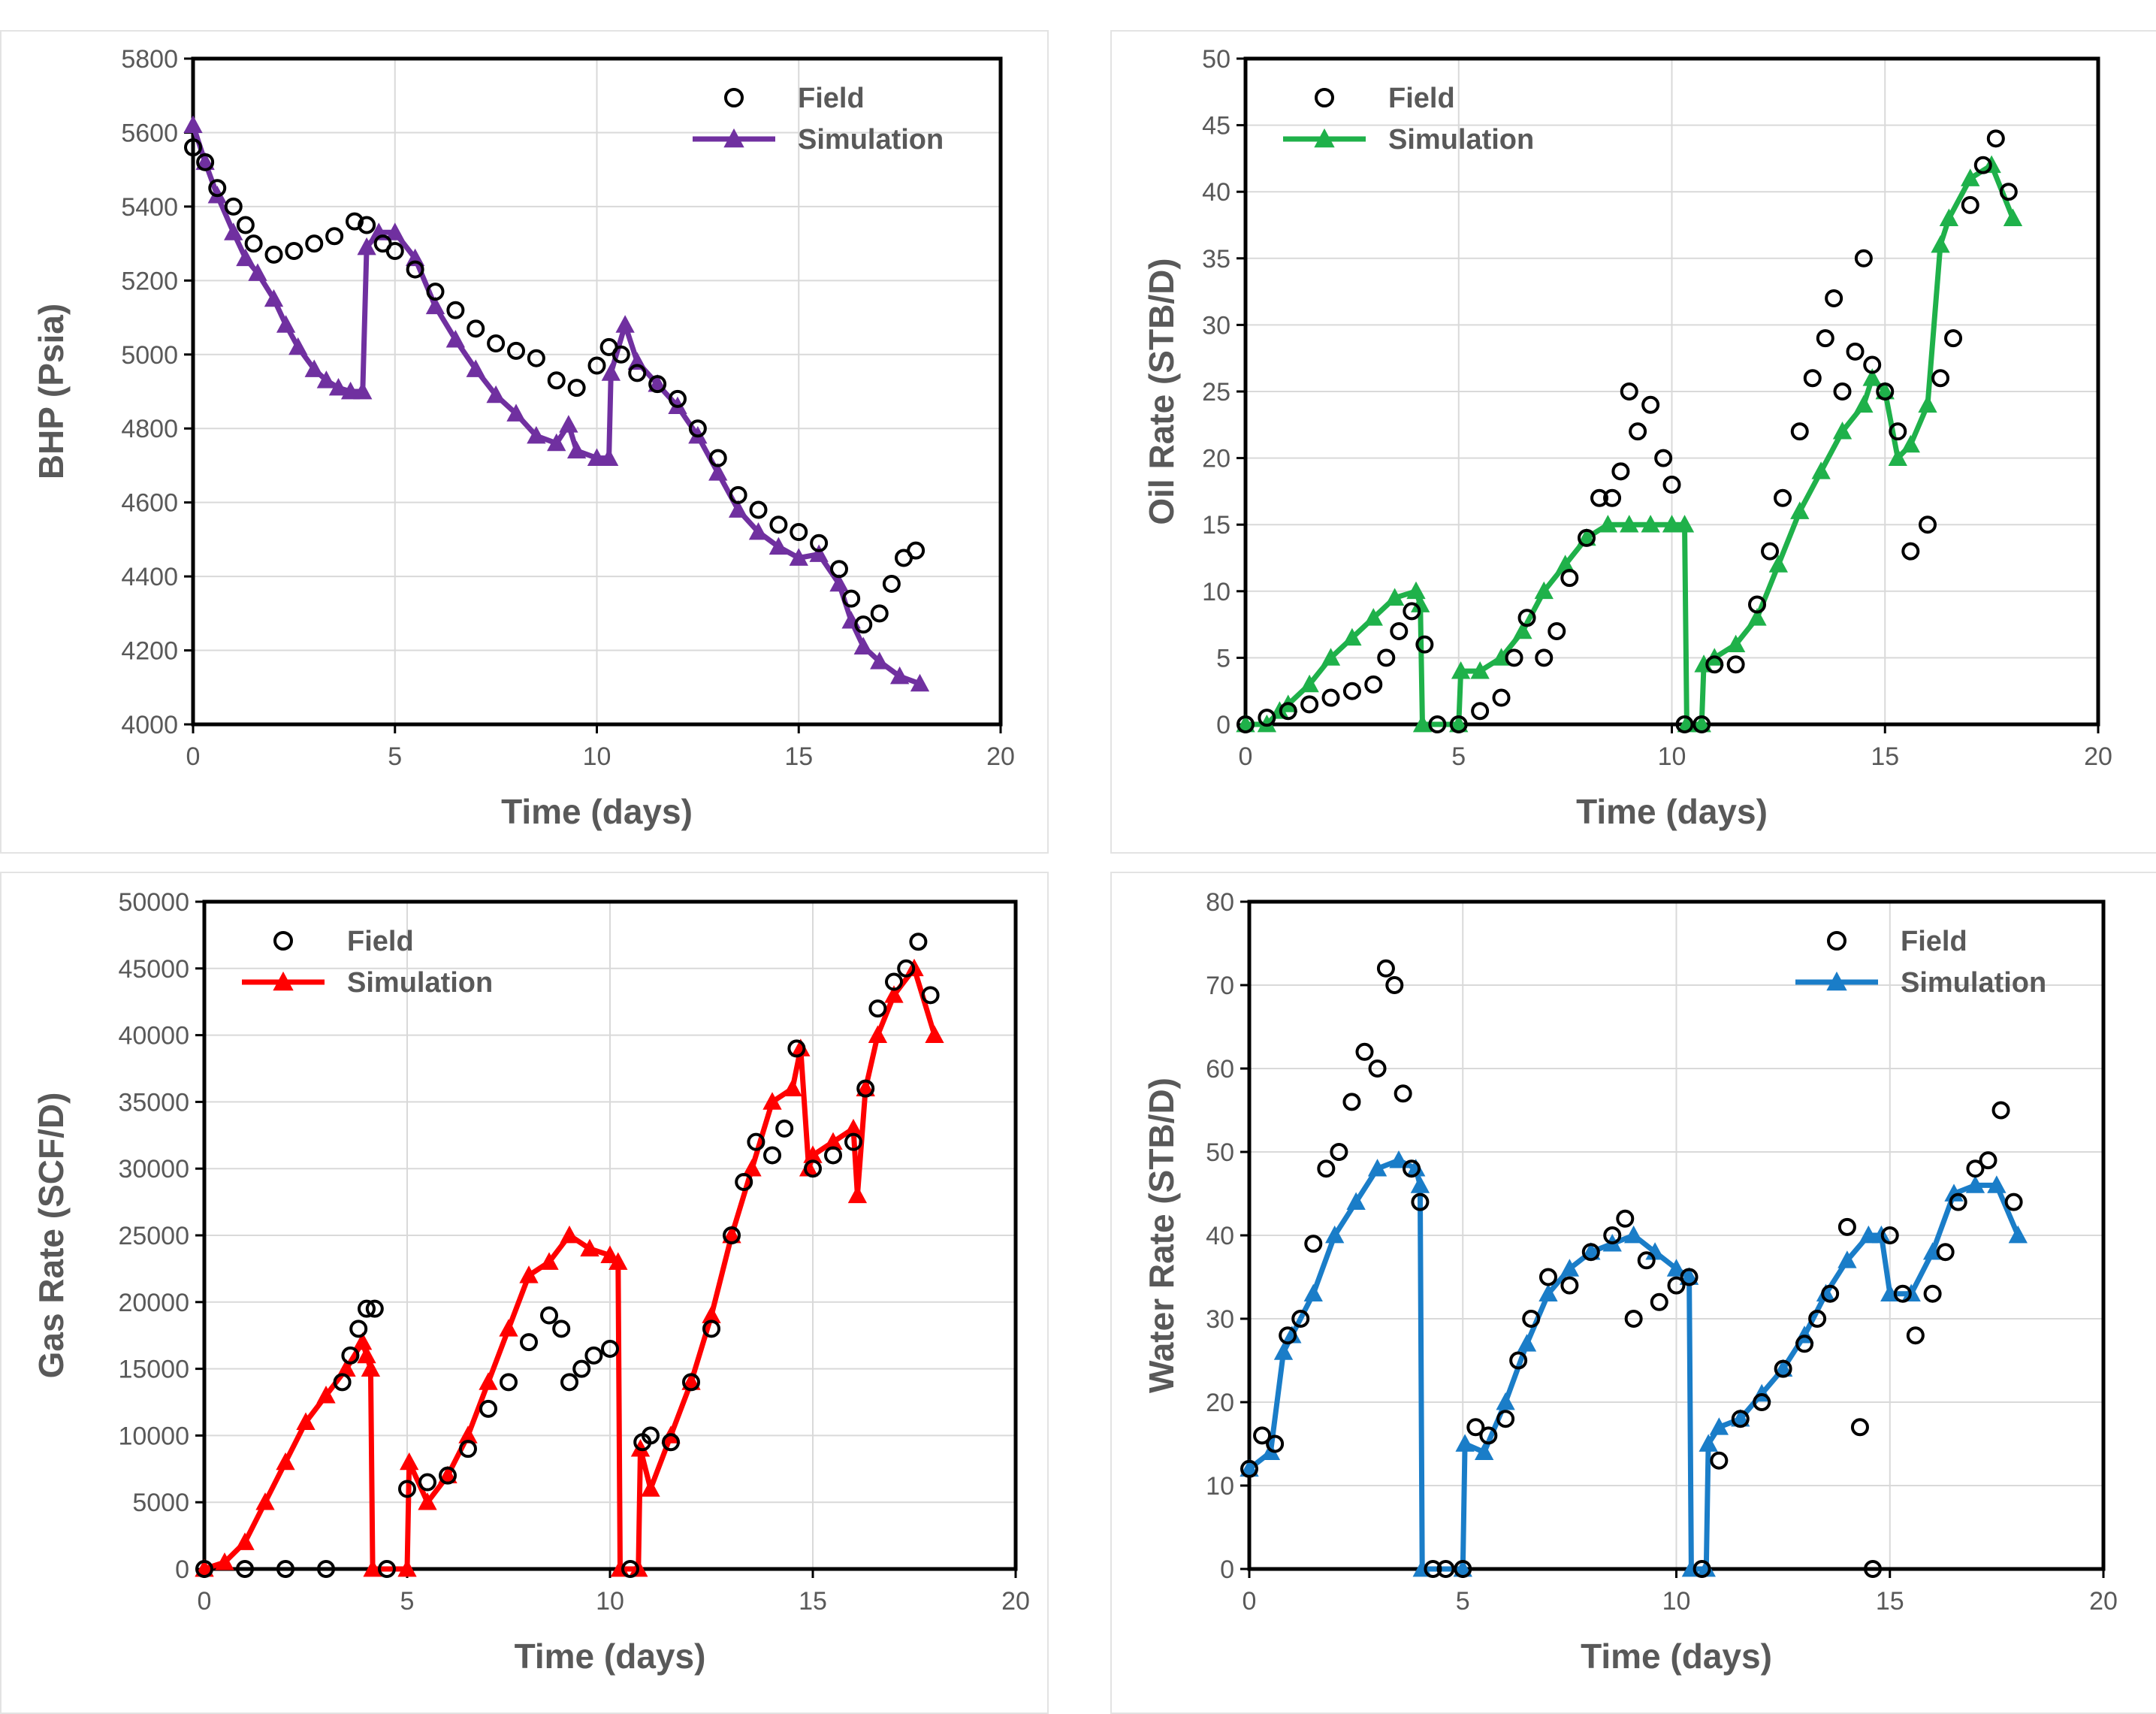 The height and width of the screenshot is (1714, 2156). I want to click on chart3-xtick-label-3: 15, so click(813, 1601).